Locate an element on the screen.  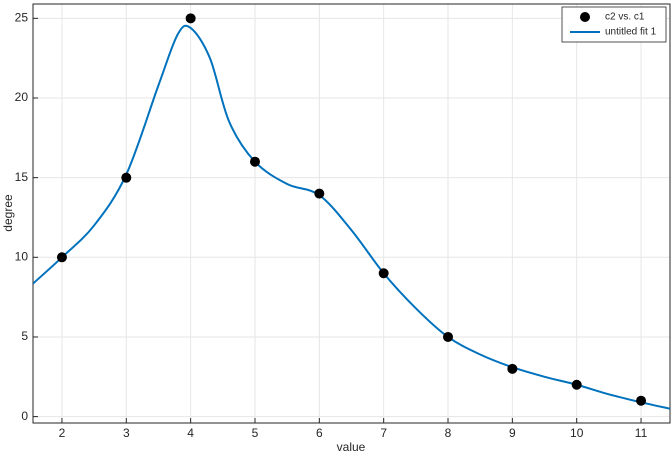
x-tick-label: 11 is located at coordinates (641, 433).